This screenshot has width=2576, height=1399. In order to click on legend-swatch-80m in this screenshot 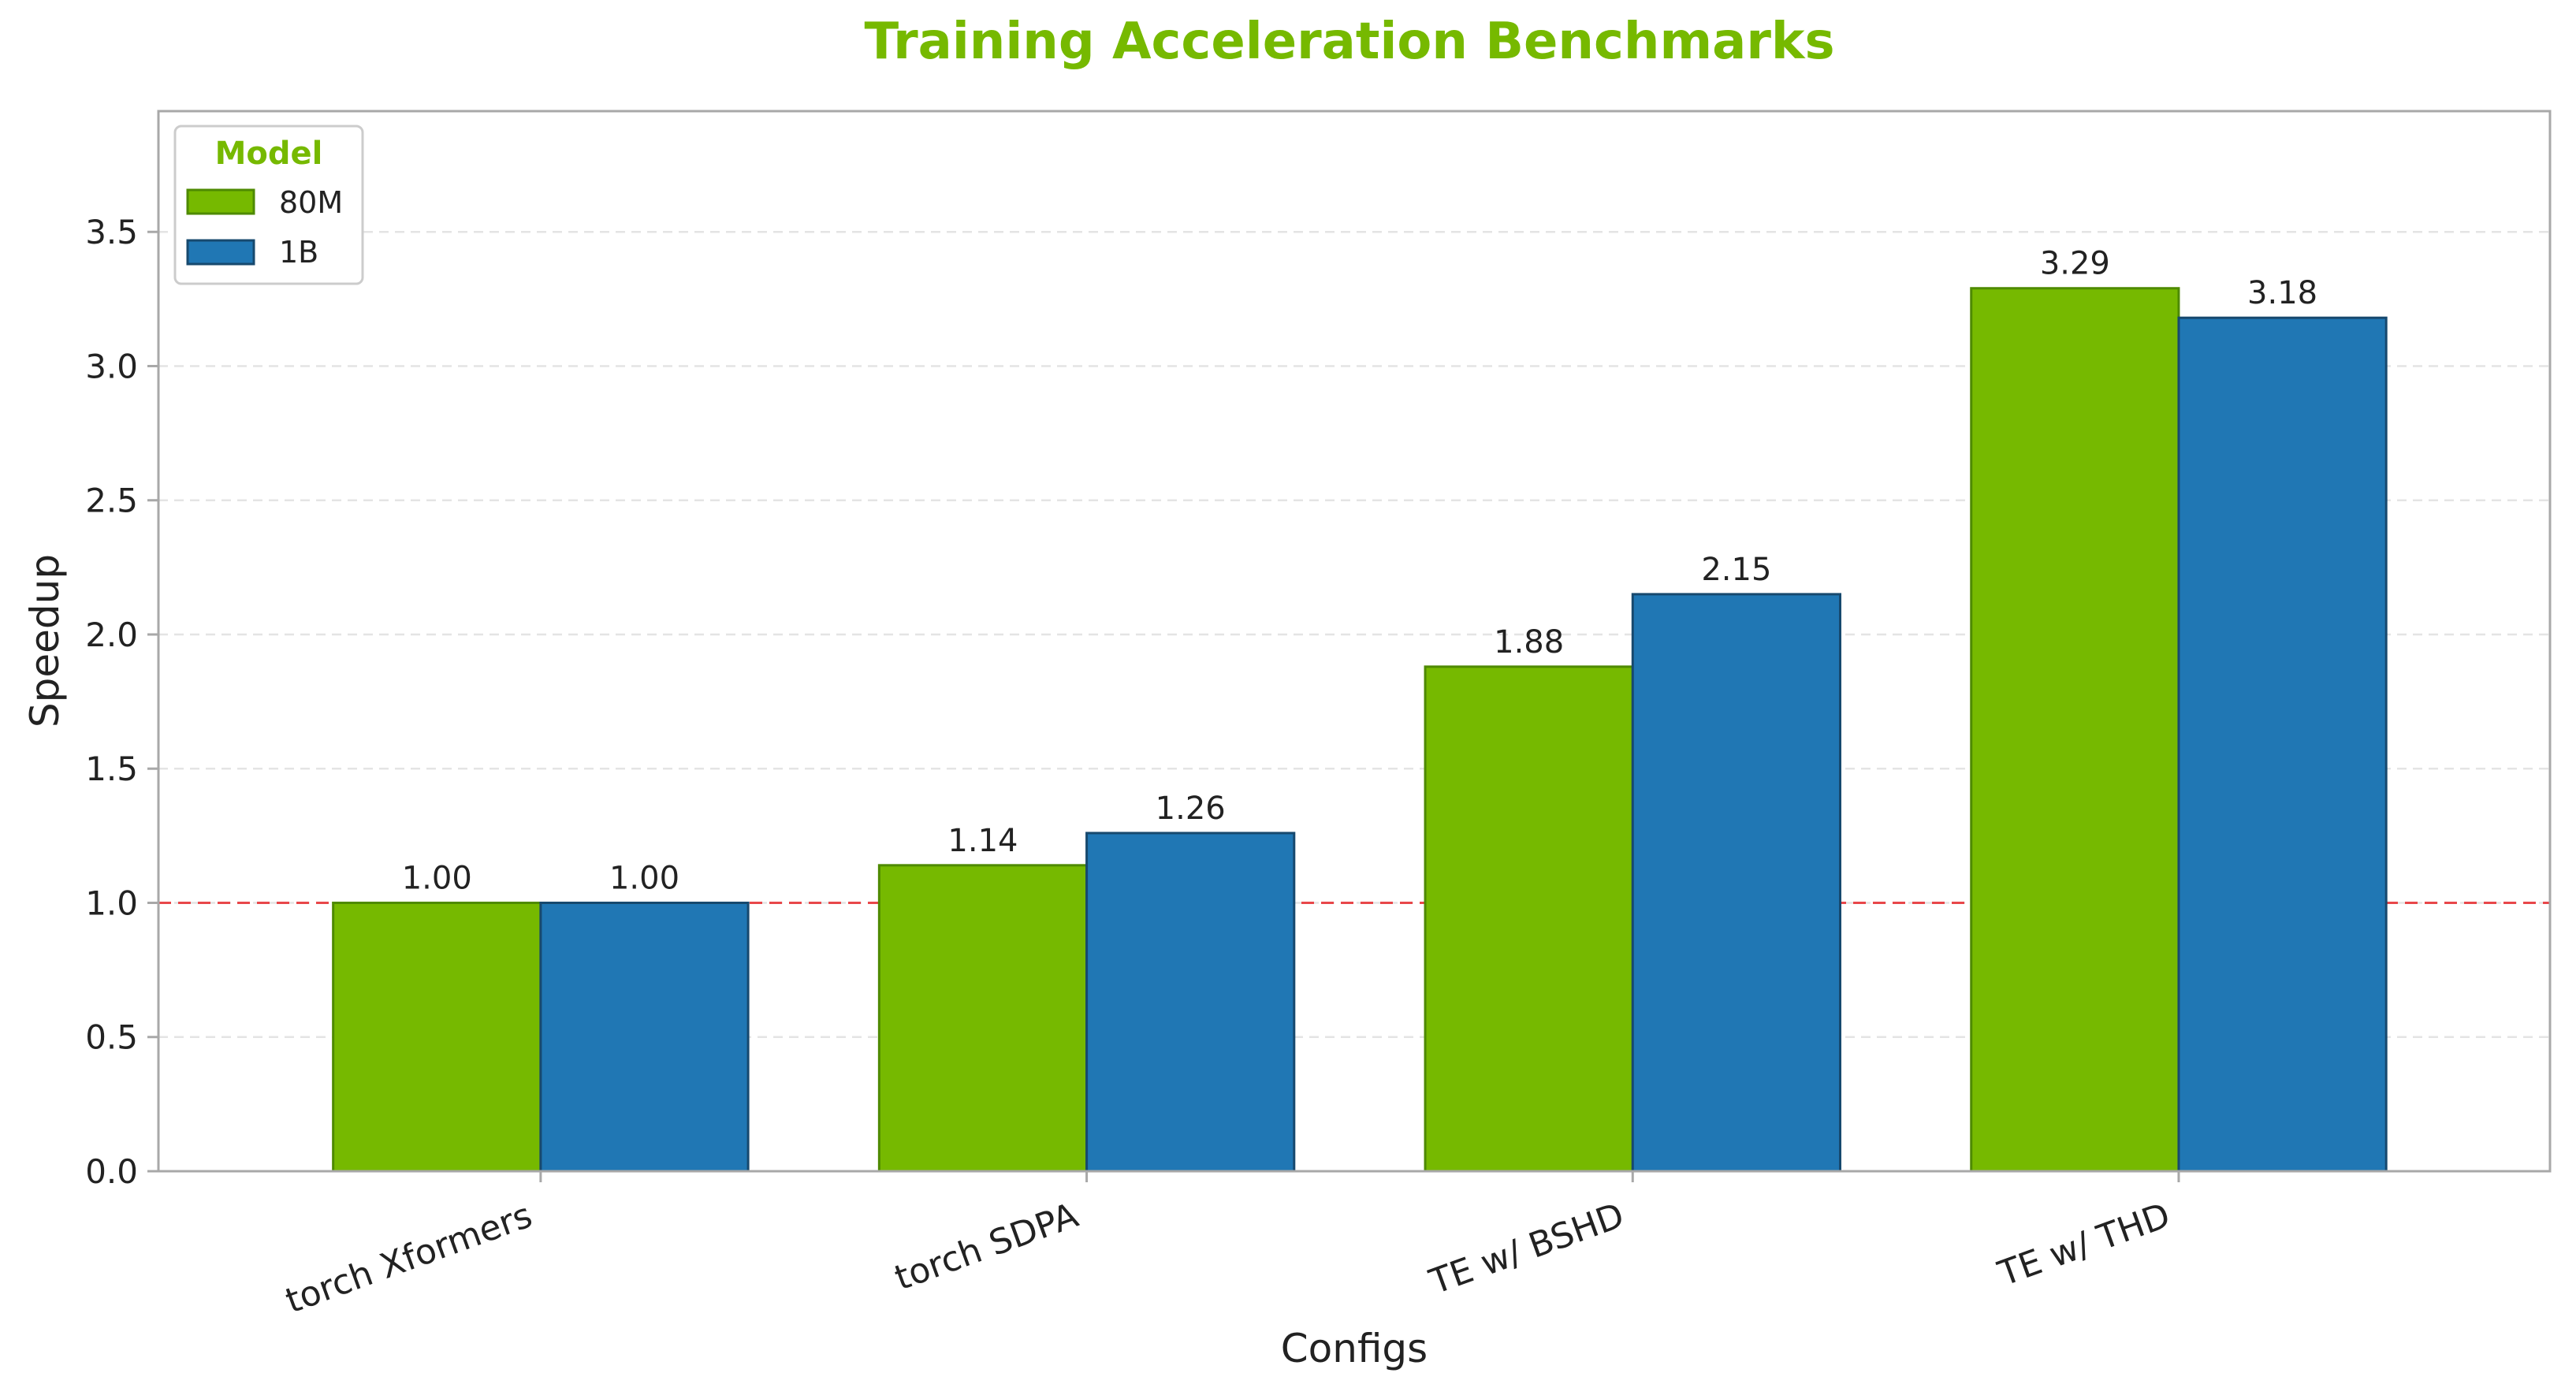, I will do `click(220, 201)`.